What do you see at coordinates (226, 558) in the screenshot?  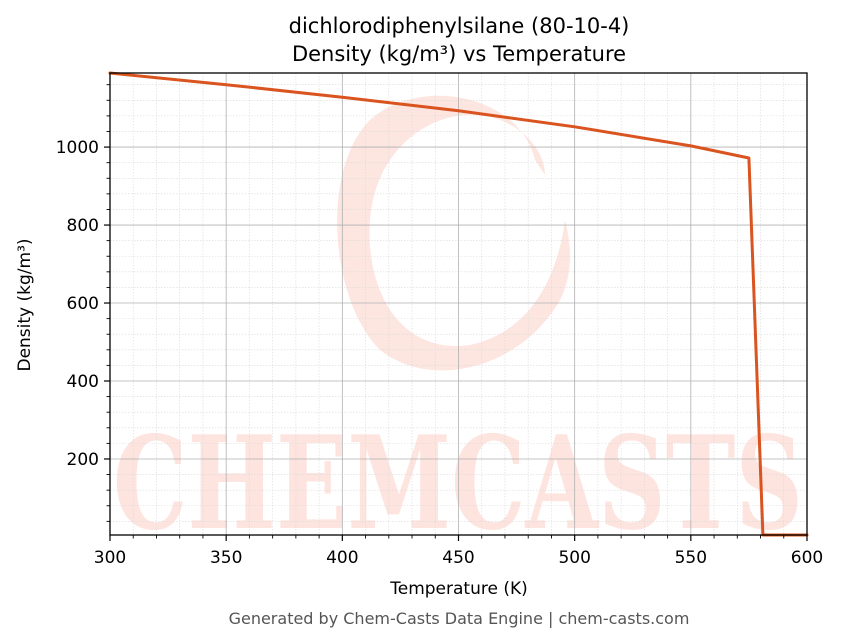 I see `x-tick-label: 350` at bounding box center [226, 558].